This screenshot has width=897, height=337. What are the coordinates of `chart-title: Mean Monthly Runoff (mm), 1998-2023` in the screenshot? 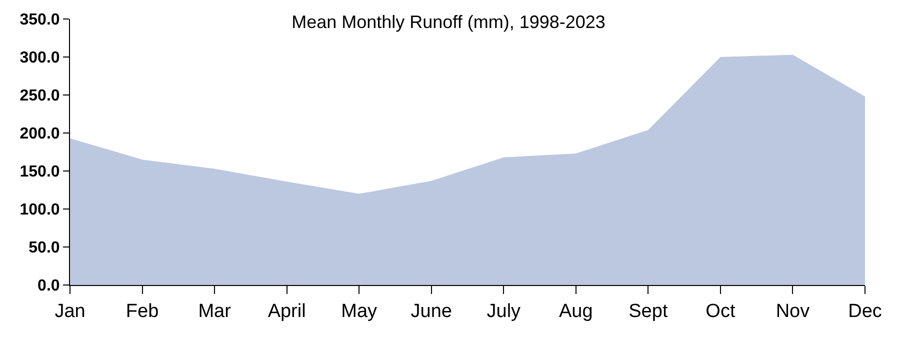 It's located at (449, 22).